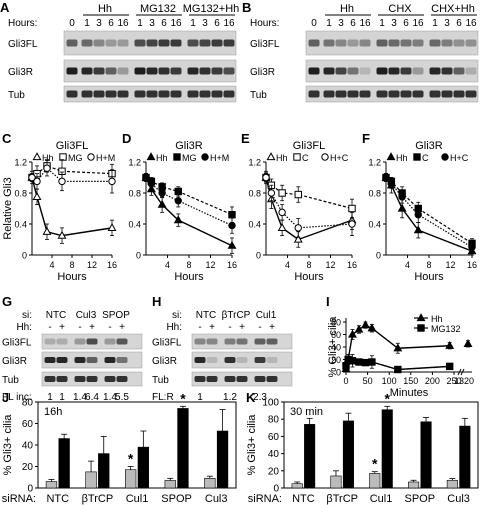 The image size is (480, 505). Describe the element at coordinates (72, 277) in the screenshot. I see `chart-c-x-label: Hours` at that location.